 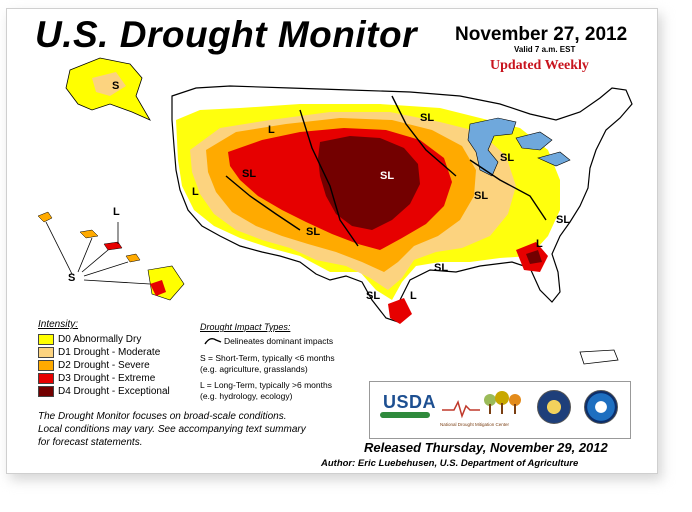 I want to click on legend-label: D3 Drought - Extreme, so click(x=107, y=378).